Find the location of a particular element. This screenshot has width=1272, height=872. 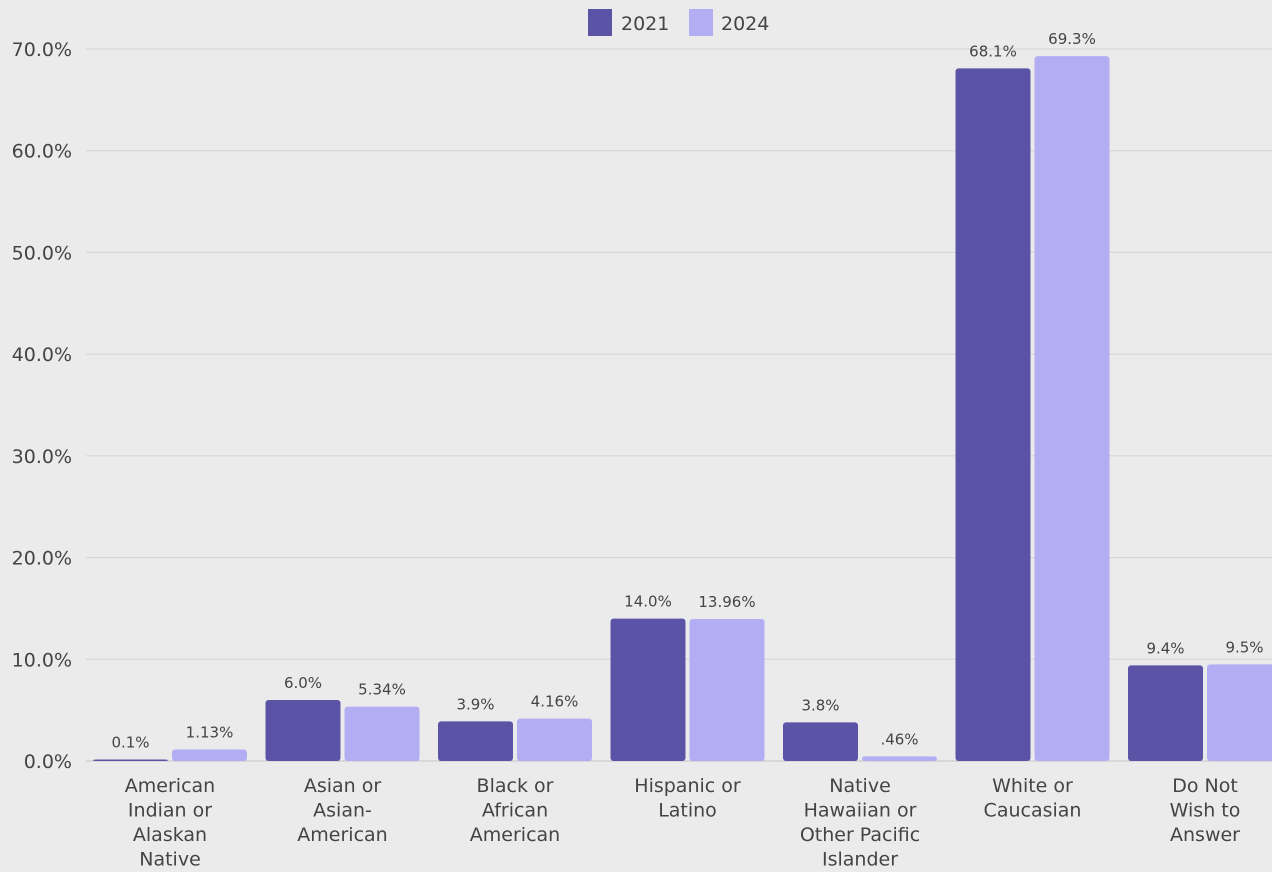

data-label-2021: 6.0% is located at coordinates (303, 683).